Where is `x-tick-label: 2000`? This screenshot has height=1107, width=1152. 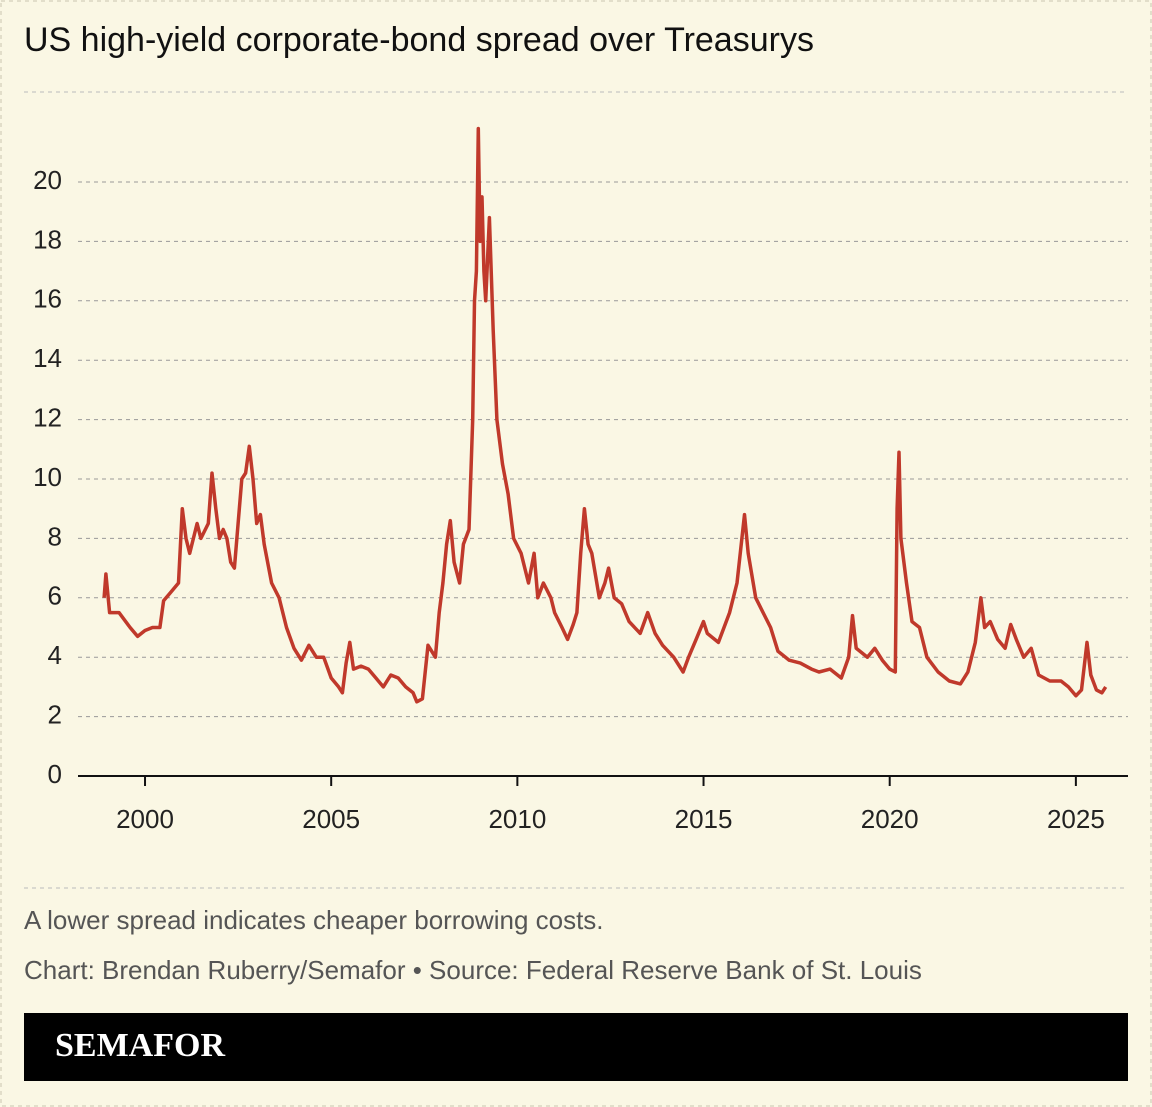 x-tick-label: 2000 is located at coordinates (145, 819).